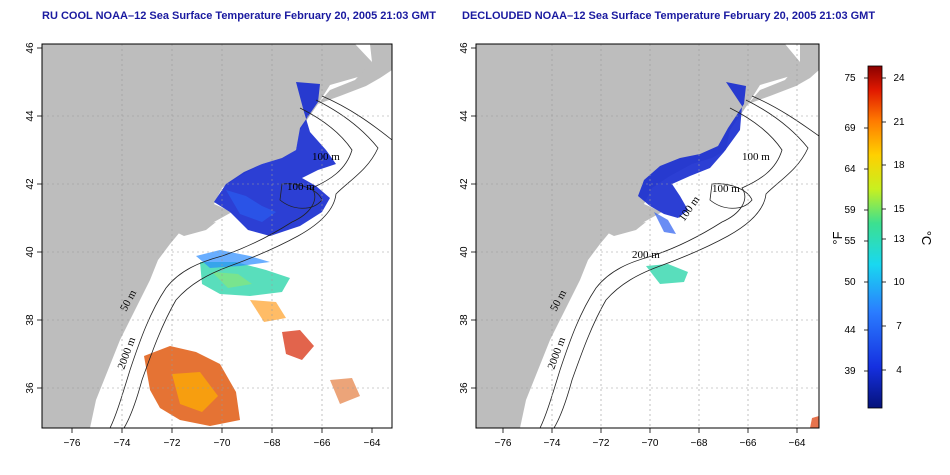 The image size is (950, 475). What do you see at coordinates (875, 237) in the screenshot?
I see `colorbar-gradient` at bounding box center [875, 237].